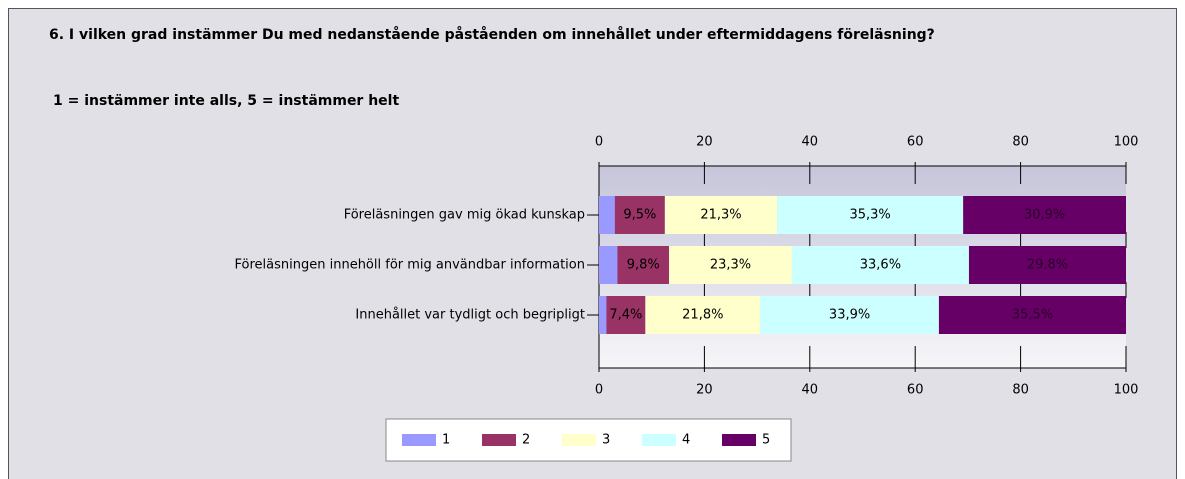 The height and width of the screenshot is (479, 1185). Describe the element at coordinates (810, 390) in the screenshot. I see `x-tick-label-bottom: 40` at that location.